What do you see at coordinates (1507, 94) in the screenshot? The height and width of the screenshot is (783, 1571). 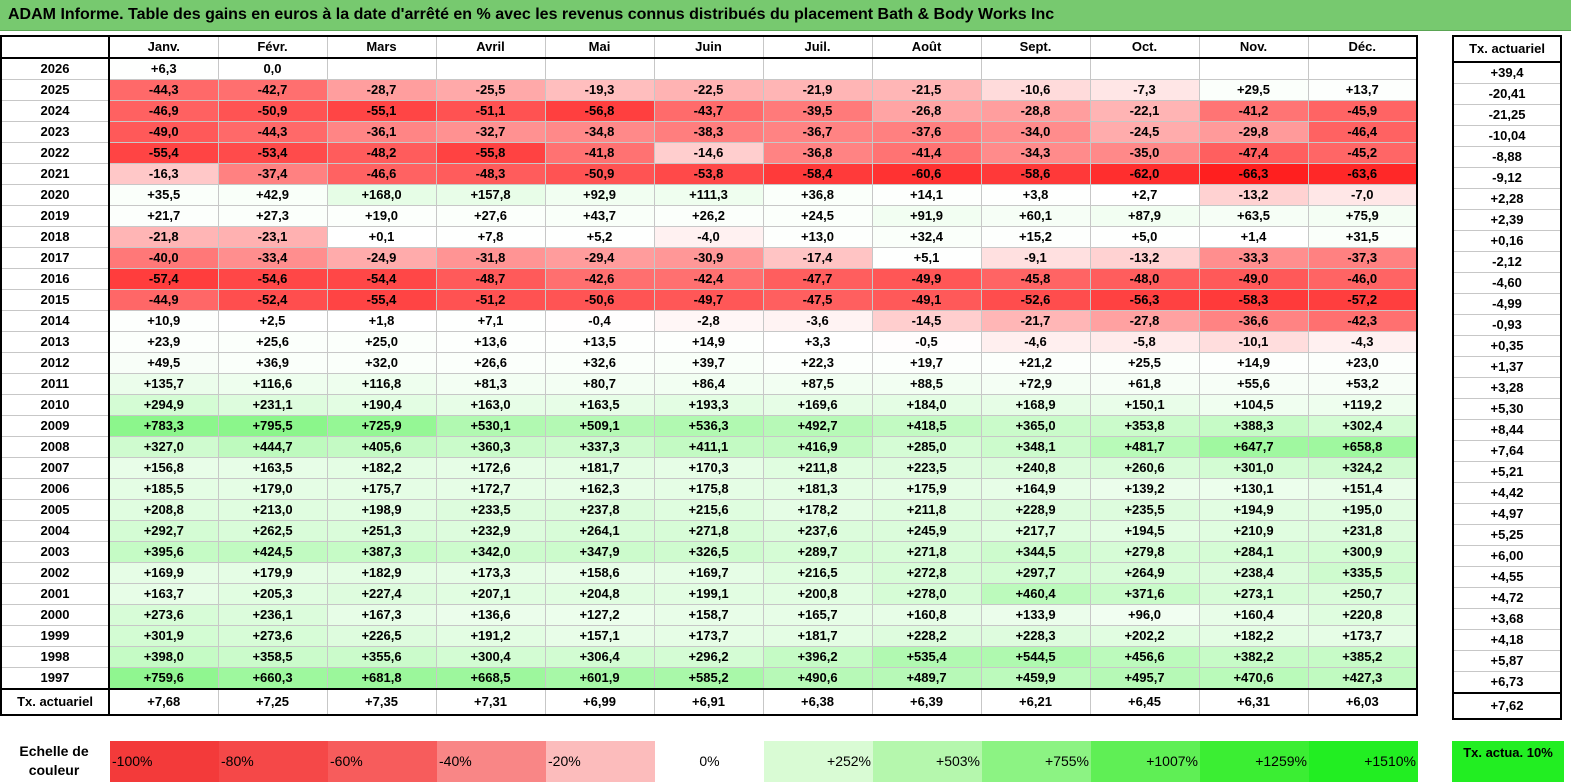 I see `table-row: -20,41` at bounding box center [1507, 94].